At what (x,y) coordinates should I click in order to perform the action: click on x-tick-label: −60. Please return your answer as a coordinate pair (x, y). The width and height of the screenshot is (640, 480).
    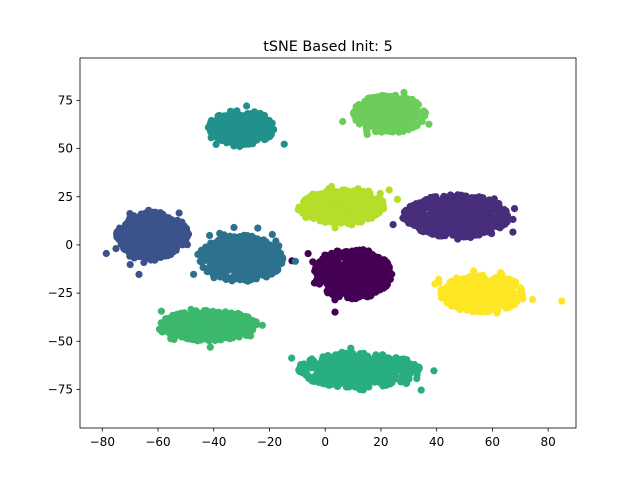
    Looking at the image, I should click on (157, 442).